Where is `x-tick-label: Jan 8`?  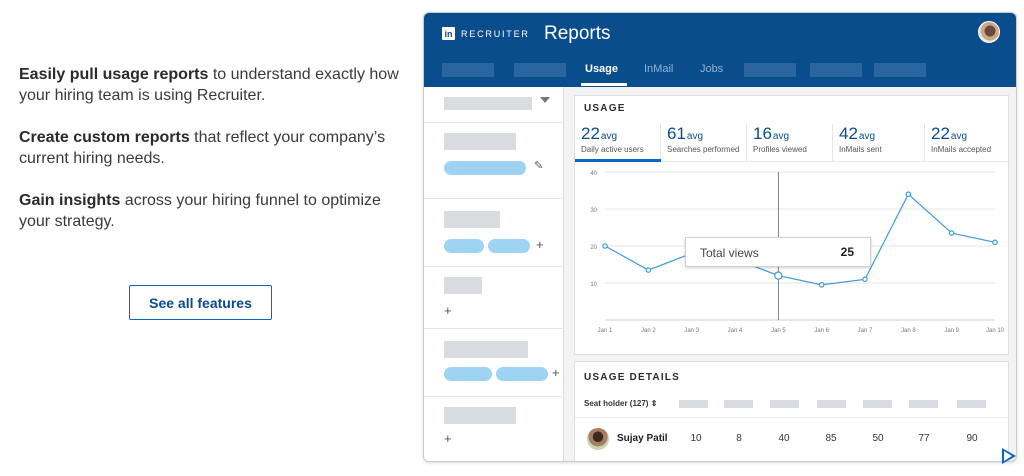 x-tick-label: Jan 8 is located at coordinates (908, 331).